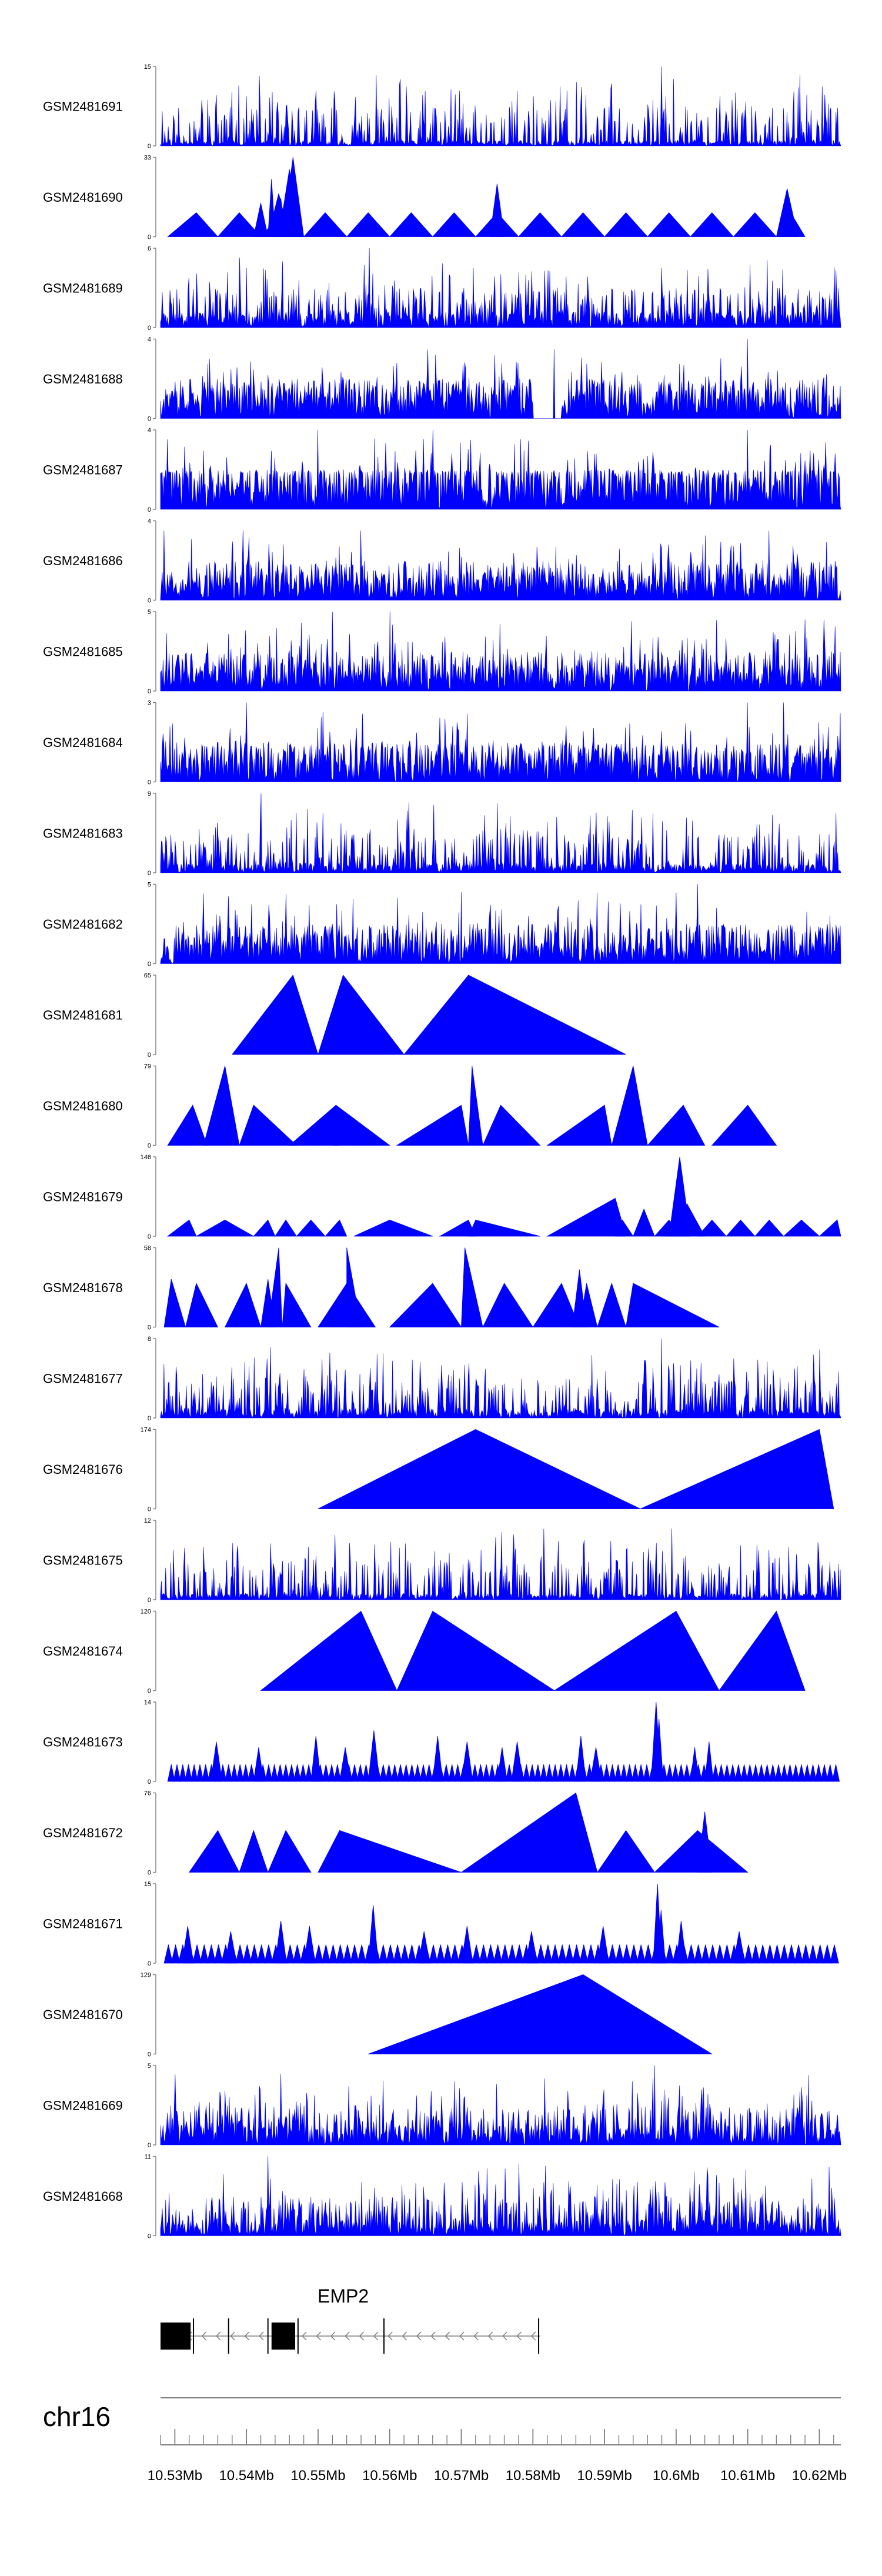 Image resolution: width=882 pixels, height=2576 pixels. I want to click on track-label: GSM2481689, so click(83, 288).